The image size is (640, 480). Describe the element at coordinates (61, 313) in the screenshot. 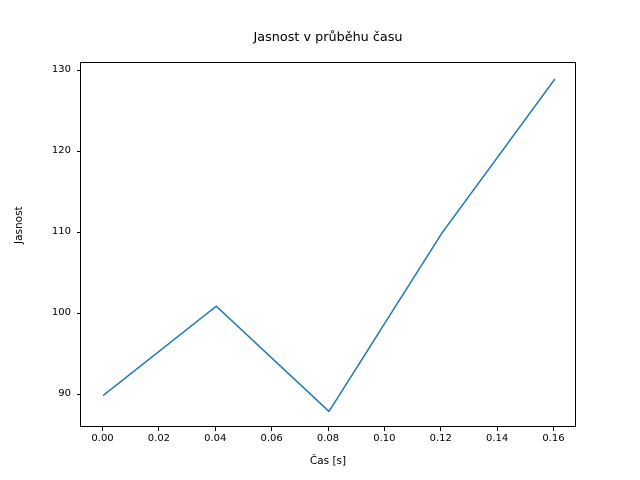

I see `y-tick-label: 100` at that location.